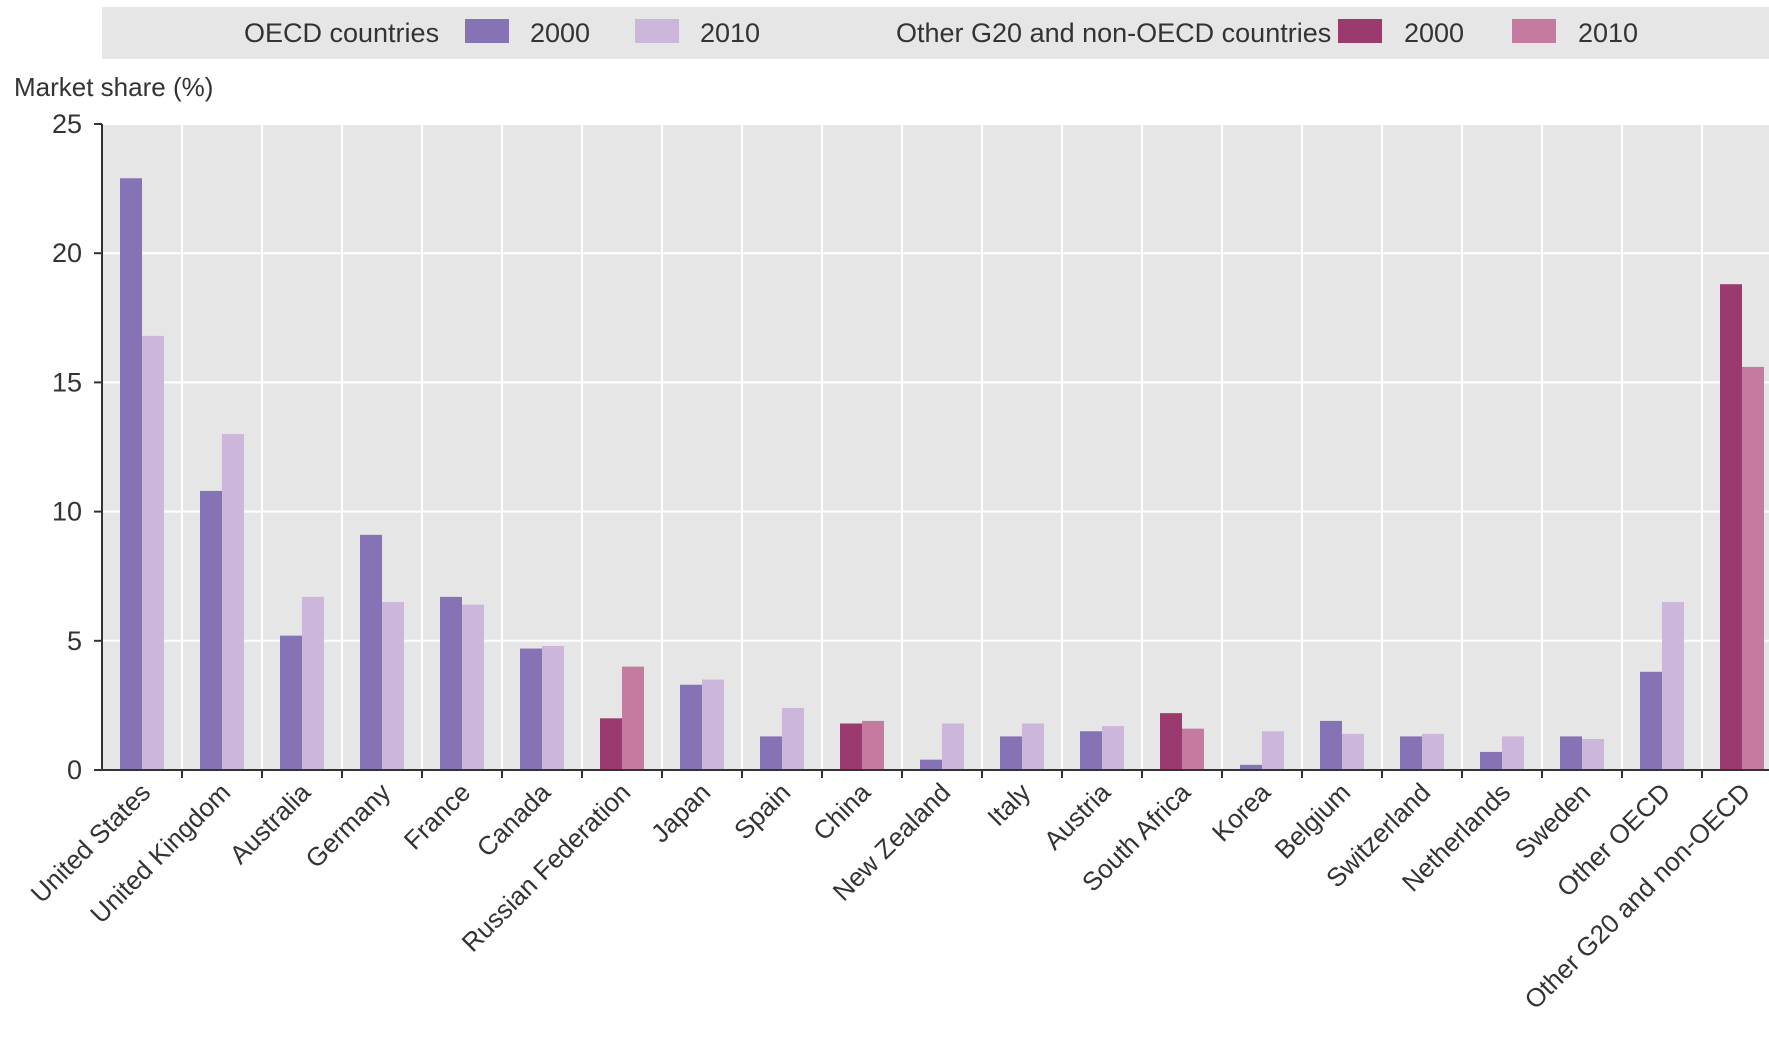 The image size is (1769, 1045). I want to click on legend-band, so click(935, 33).